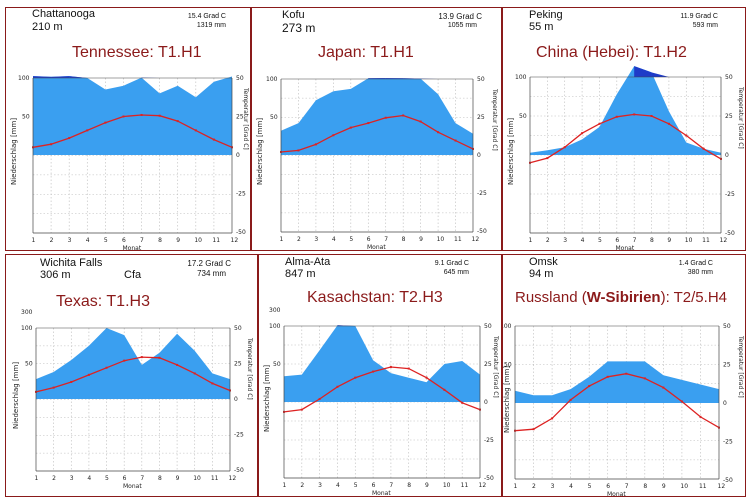 The width and height of the screenshot is (750, 500). Describe the element at coordinates (625, 138) in the screenshot. I see `temperature-line` at that location.